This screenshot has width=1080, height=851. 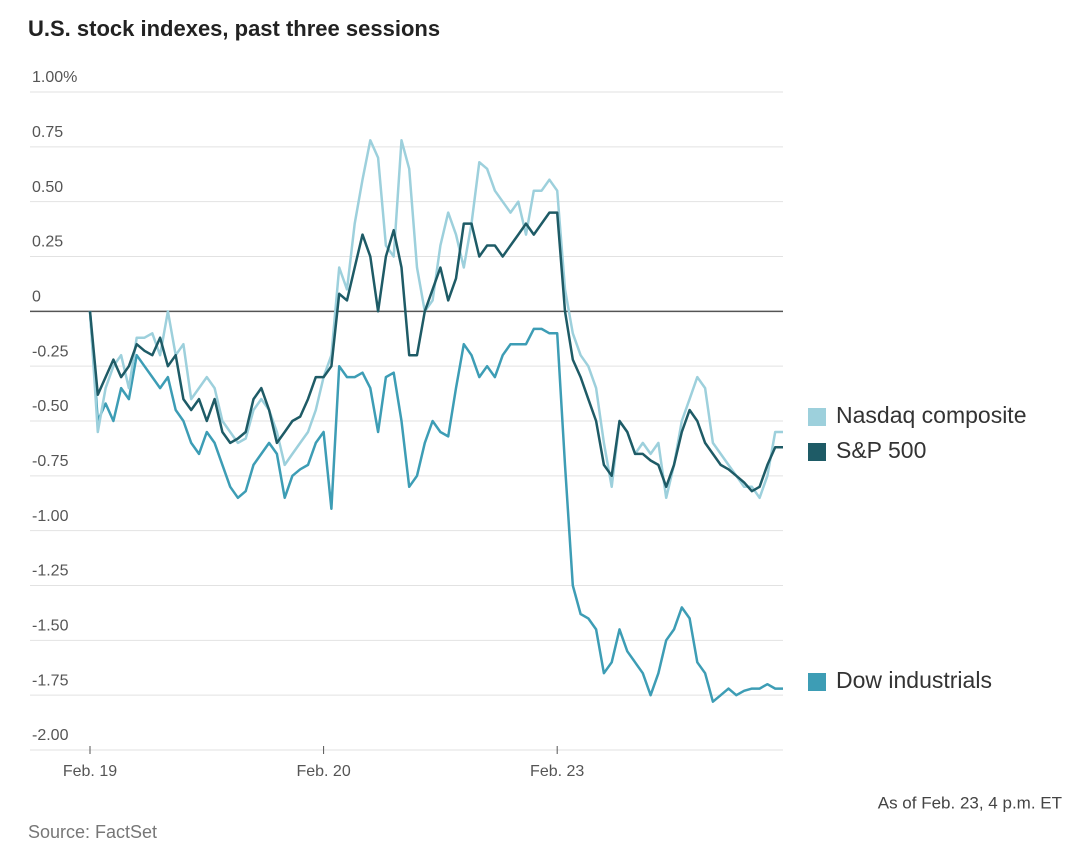 What do you see at coordinates (234, 28) in the screenshot?
I see `chart-title: U.S. stock indexes, past three sessions` at bounding box center [234, 28].